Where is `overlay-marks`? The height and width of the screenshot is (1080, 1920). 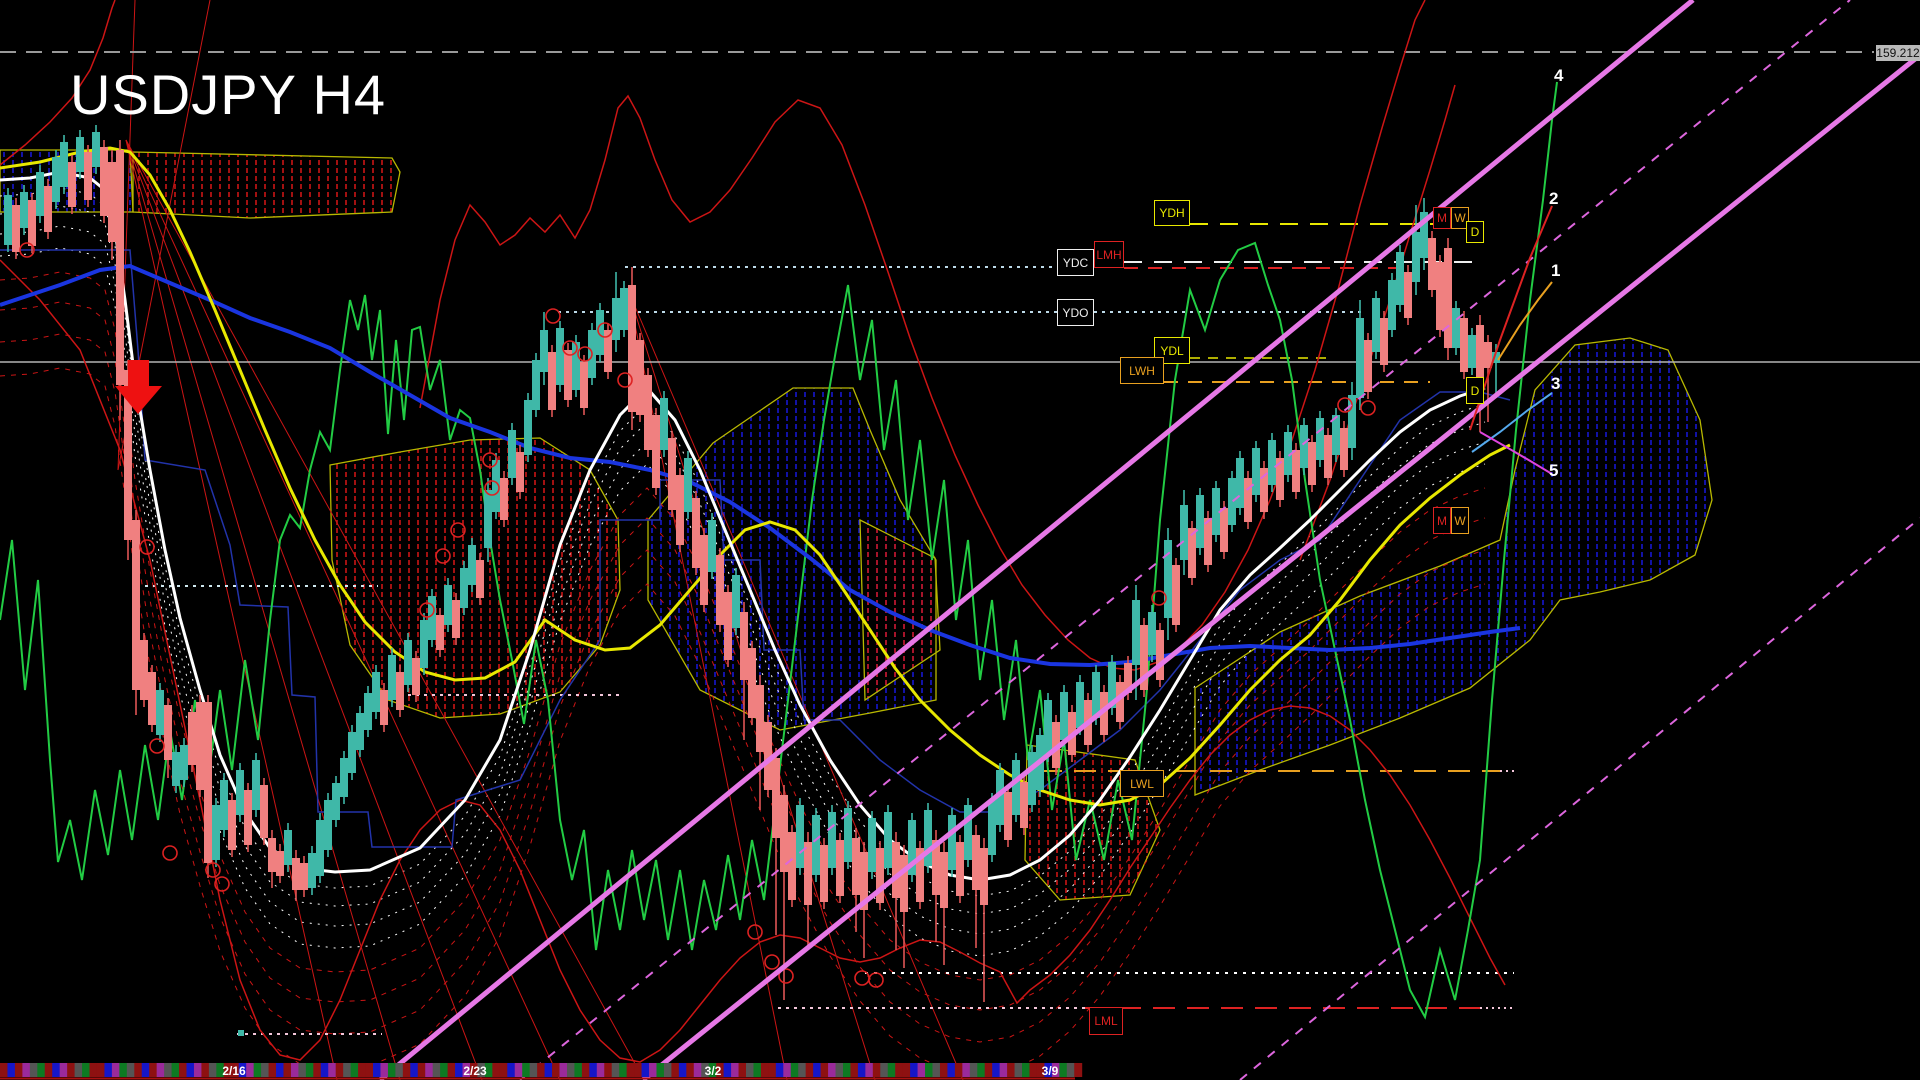
overlay-marks is located at coordinates (179, 698).